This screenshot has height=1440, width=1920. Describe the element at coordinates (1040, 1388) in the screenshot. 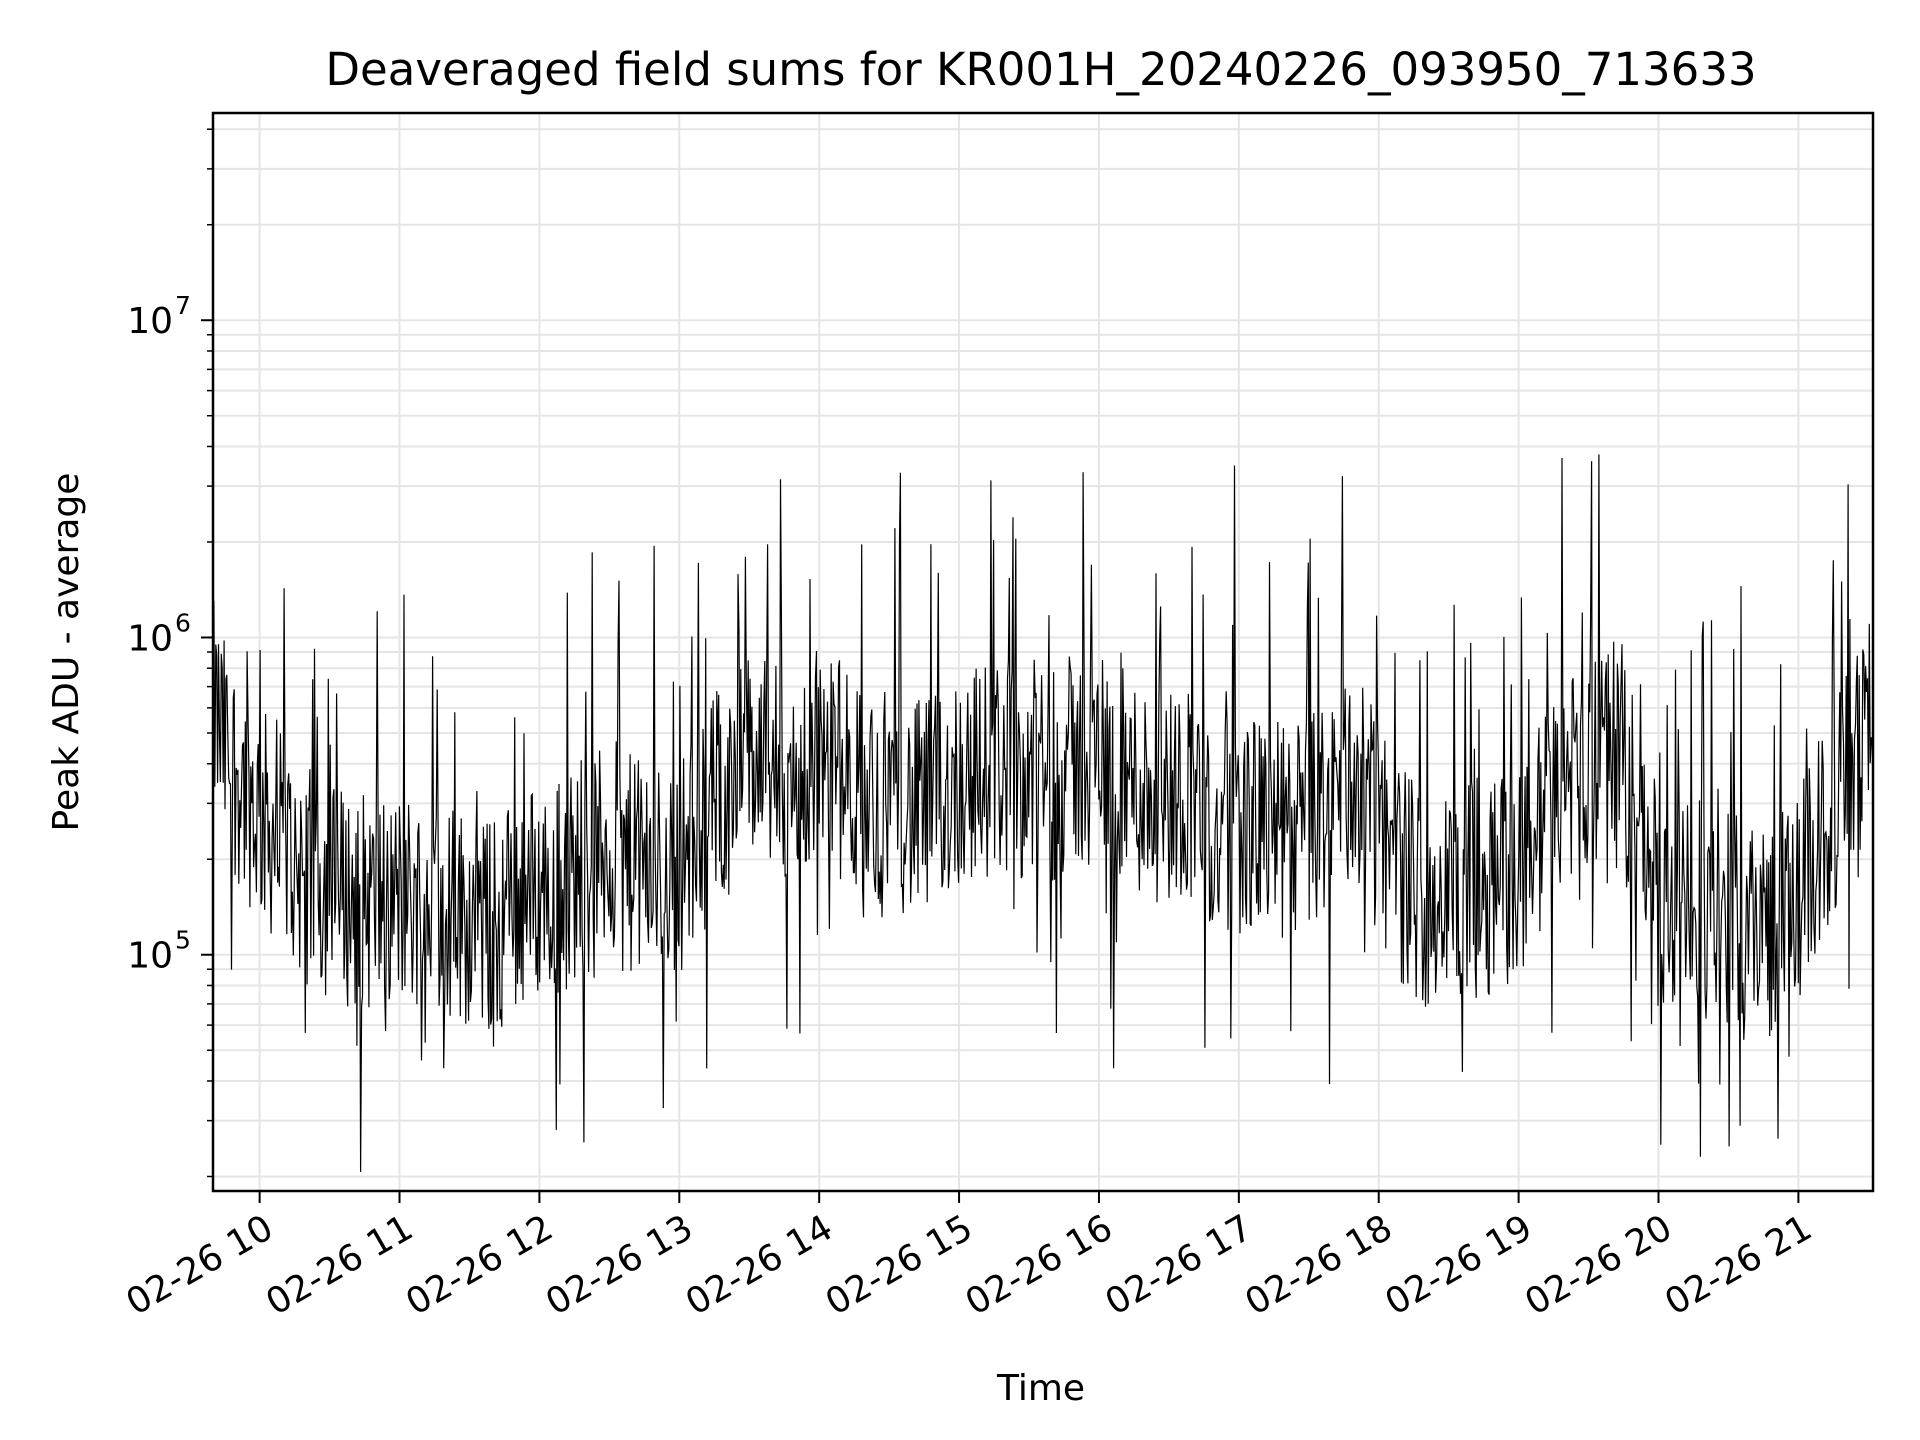

I see `x-axis-label: Time` at that location.